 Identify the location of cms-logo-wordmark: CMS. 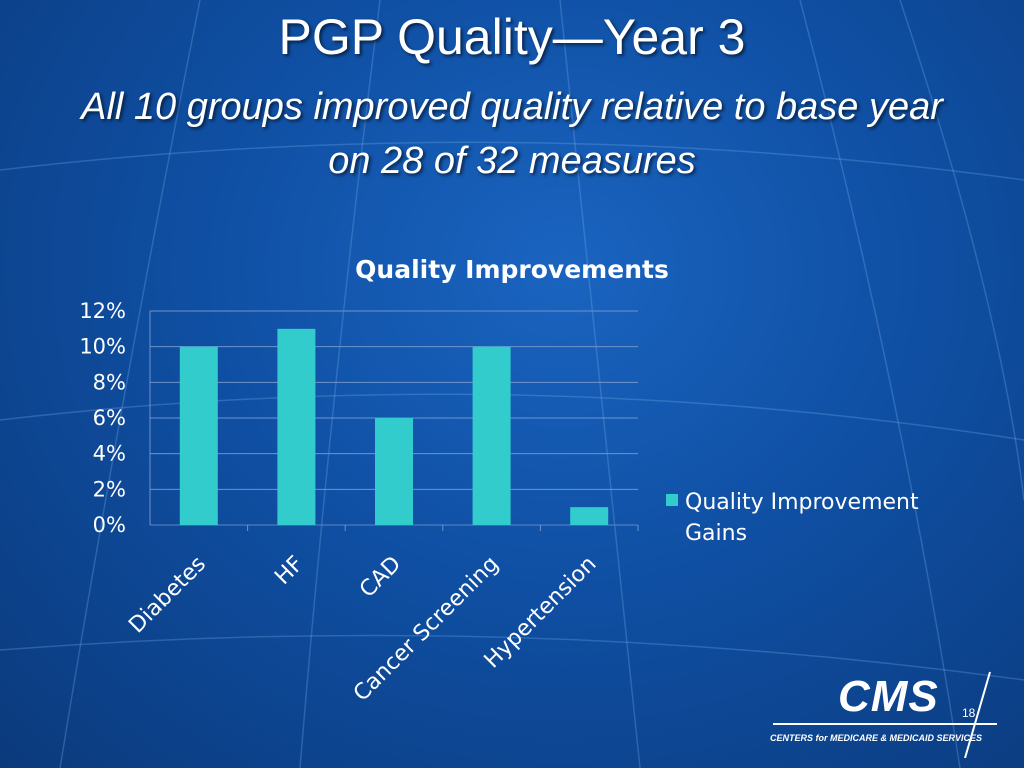
(888, 696).